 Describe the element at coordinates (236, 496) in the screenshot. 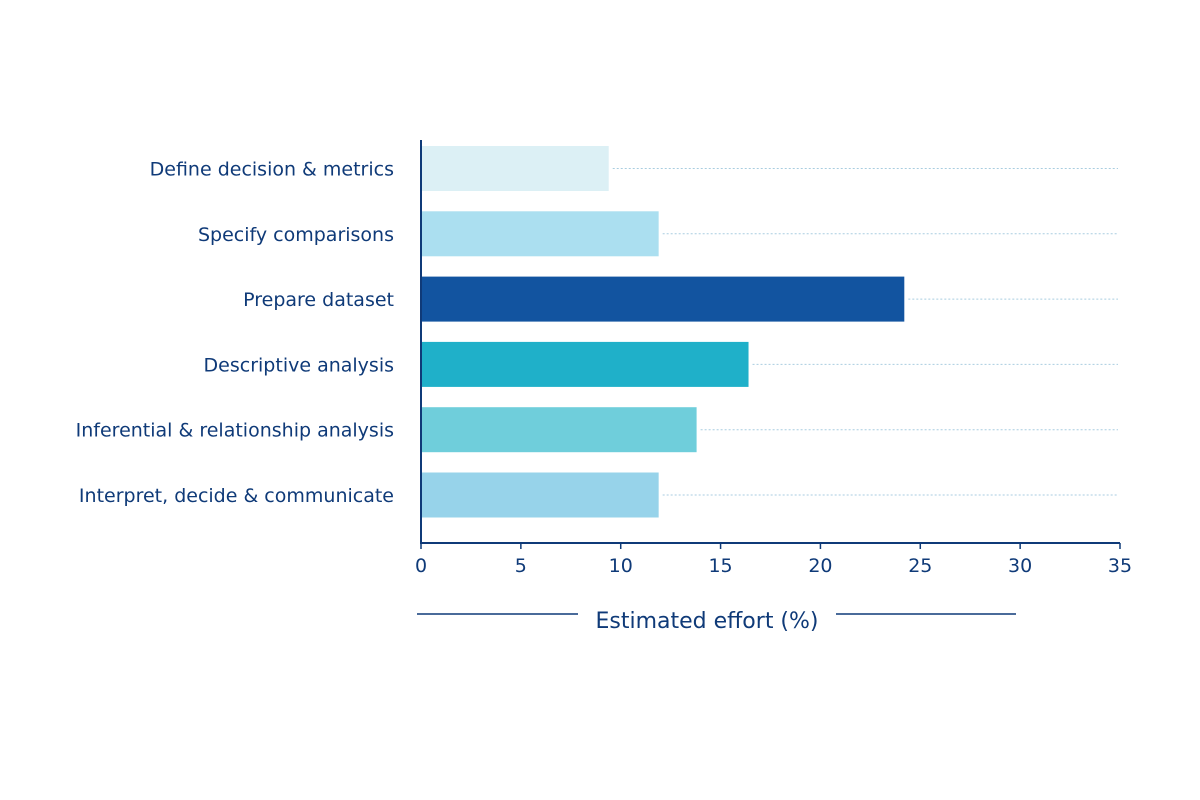

I see `category-label: Interpret, decide & communicate` at that location.